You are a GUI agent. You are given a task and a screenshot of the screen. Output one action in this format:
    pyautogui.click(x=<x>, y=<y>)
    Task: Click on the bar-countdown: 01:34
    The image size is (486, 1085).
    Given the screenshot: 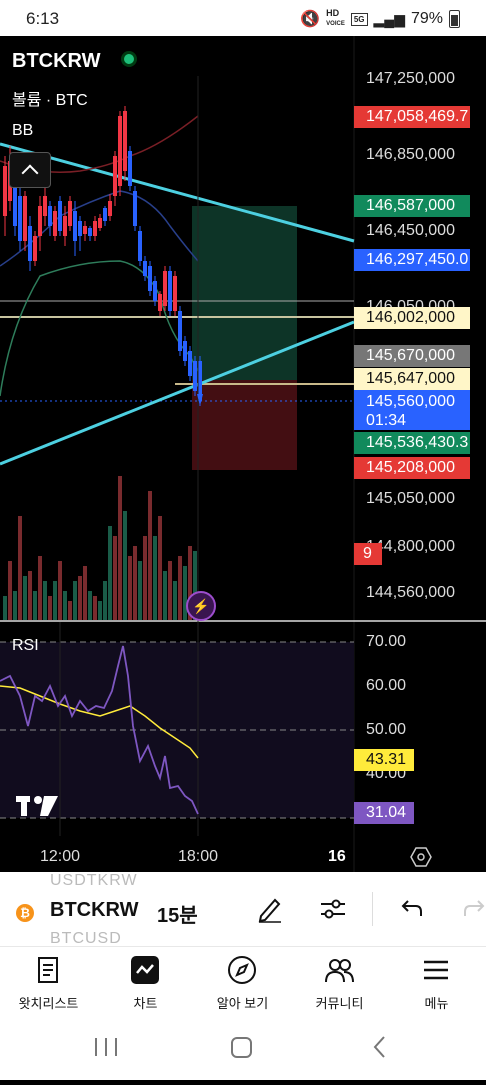 What is the action you would take?
    pyautogui.click(x=386, y=420)
    